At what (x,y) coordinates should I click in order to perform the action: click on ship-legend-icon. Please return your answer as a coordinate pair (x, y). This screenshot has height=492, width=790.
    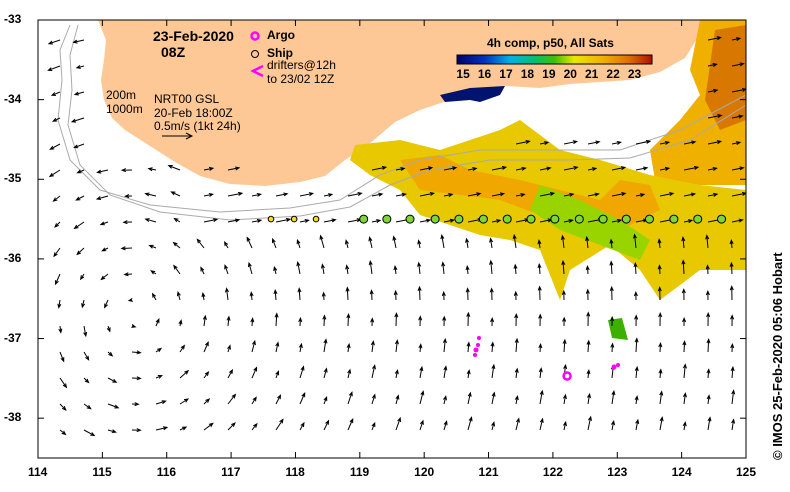
    Looking at the image, I should click on (255, 54).